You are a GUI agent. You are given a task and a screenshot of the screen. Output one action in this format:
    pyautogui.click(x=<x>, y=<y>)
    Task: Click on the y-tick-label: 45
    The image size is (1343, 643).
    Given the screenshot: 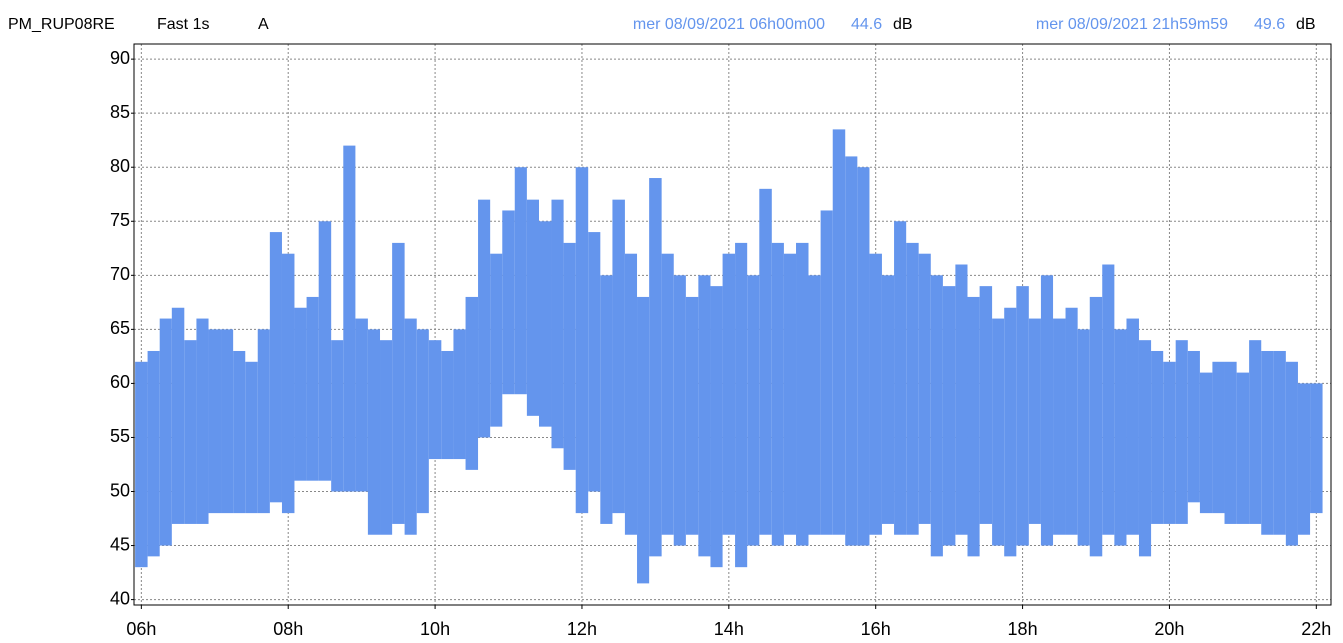 What is the action you would take?
    pyautogui.click(x=120, y=544)
    